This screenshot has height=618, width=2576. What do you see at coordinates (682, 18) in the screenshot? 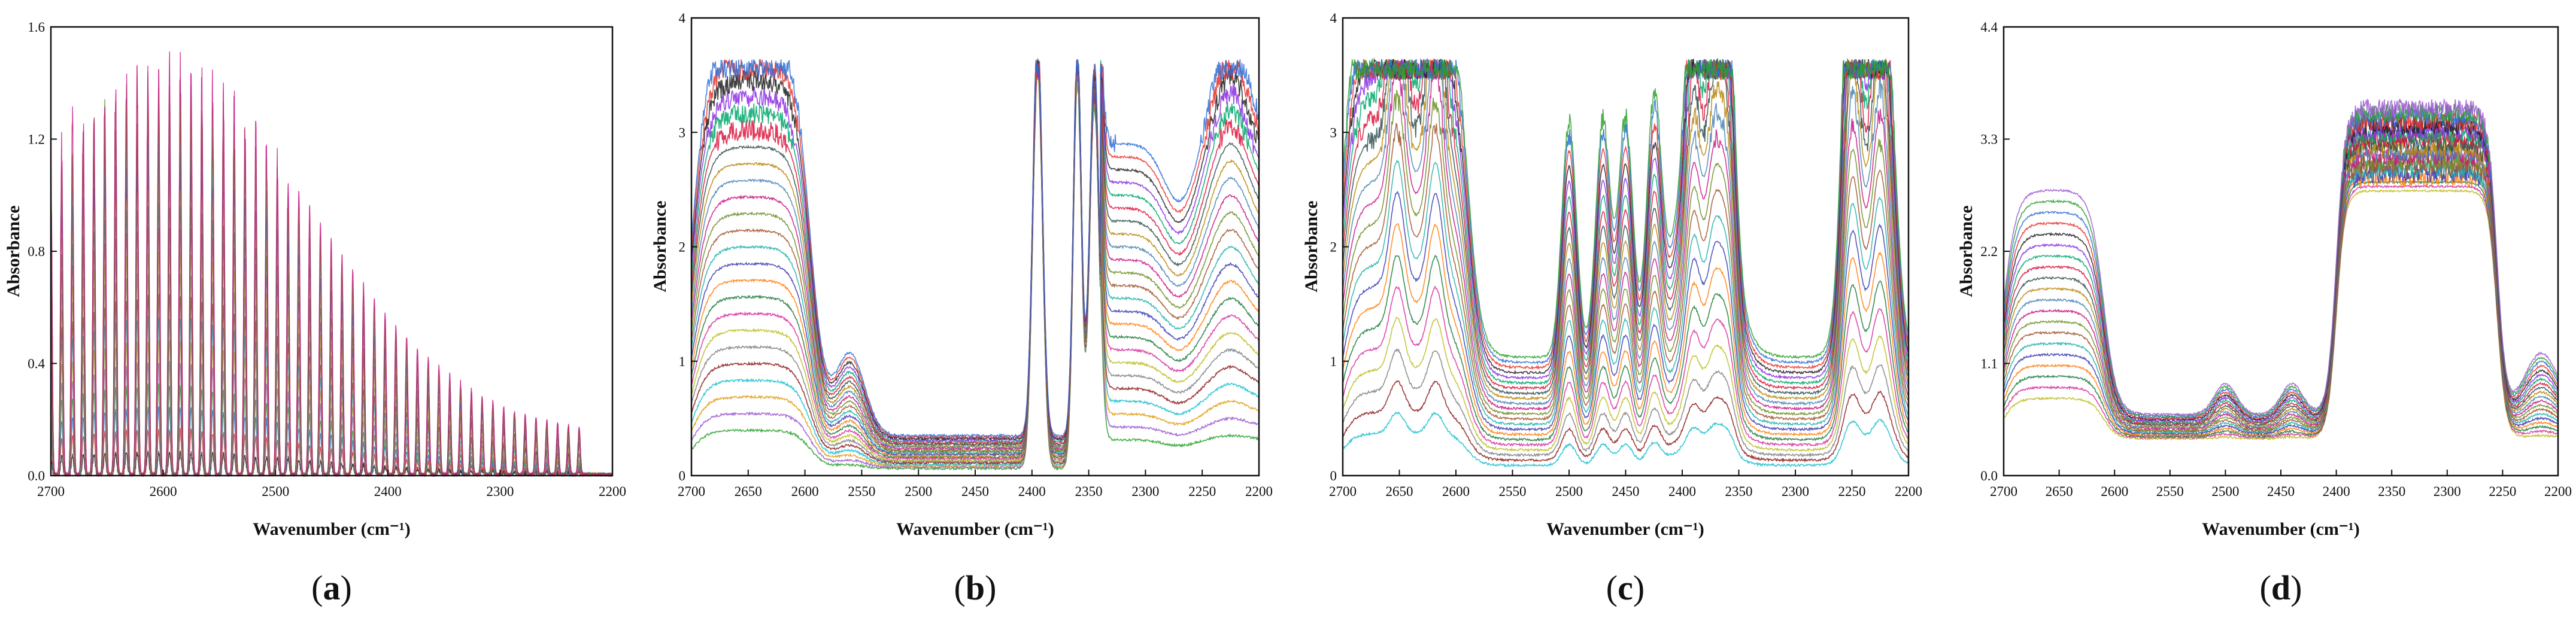
I see `panel-b-ytick-label: 4` at bounding box center [682, 18].